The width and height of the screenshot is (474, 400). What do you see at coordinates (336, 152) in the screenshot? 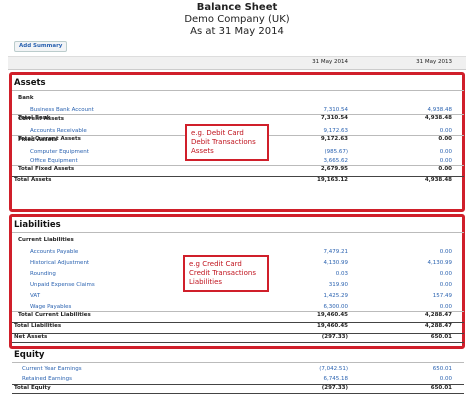
I see `account-value: (985.67)` at bounding box center [336, 152].